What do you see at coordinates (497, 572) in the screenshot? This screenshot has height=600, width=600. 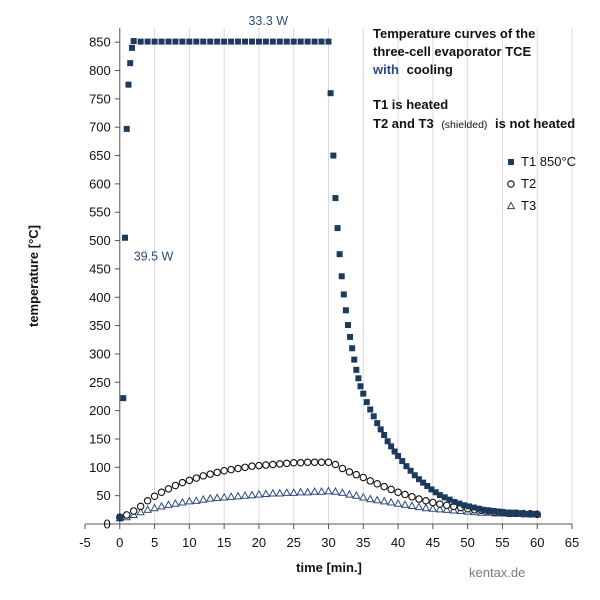 I see `watermark: kentax.de` at bounding box center [497, 572].